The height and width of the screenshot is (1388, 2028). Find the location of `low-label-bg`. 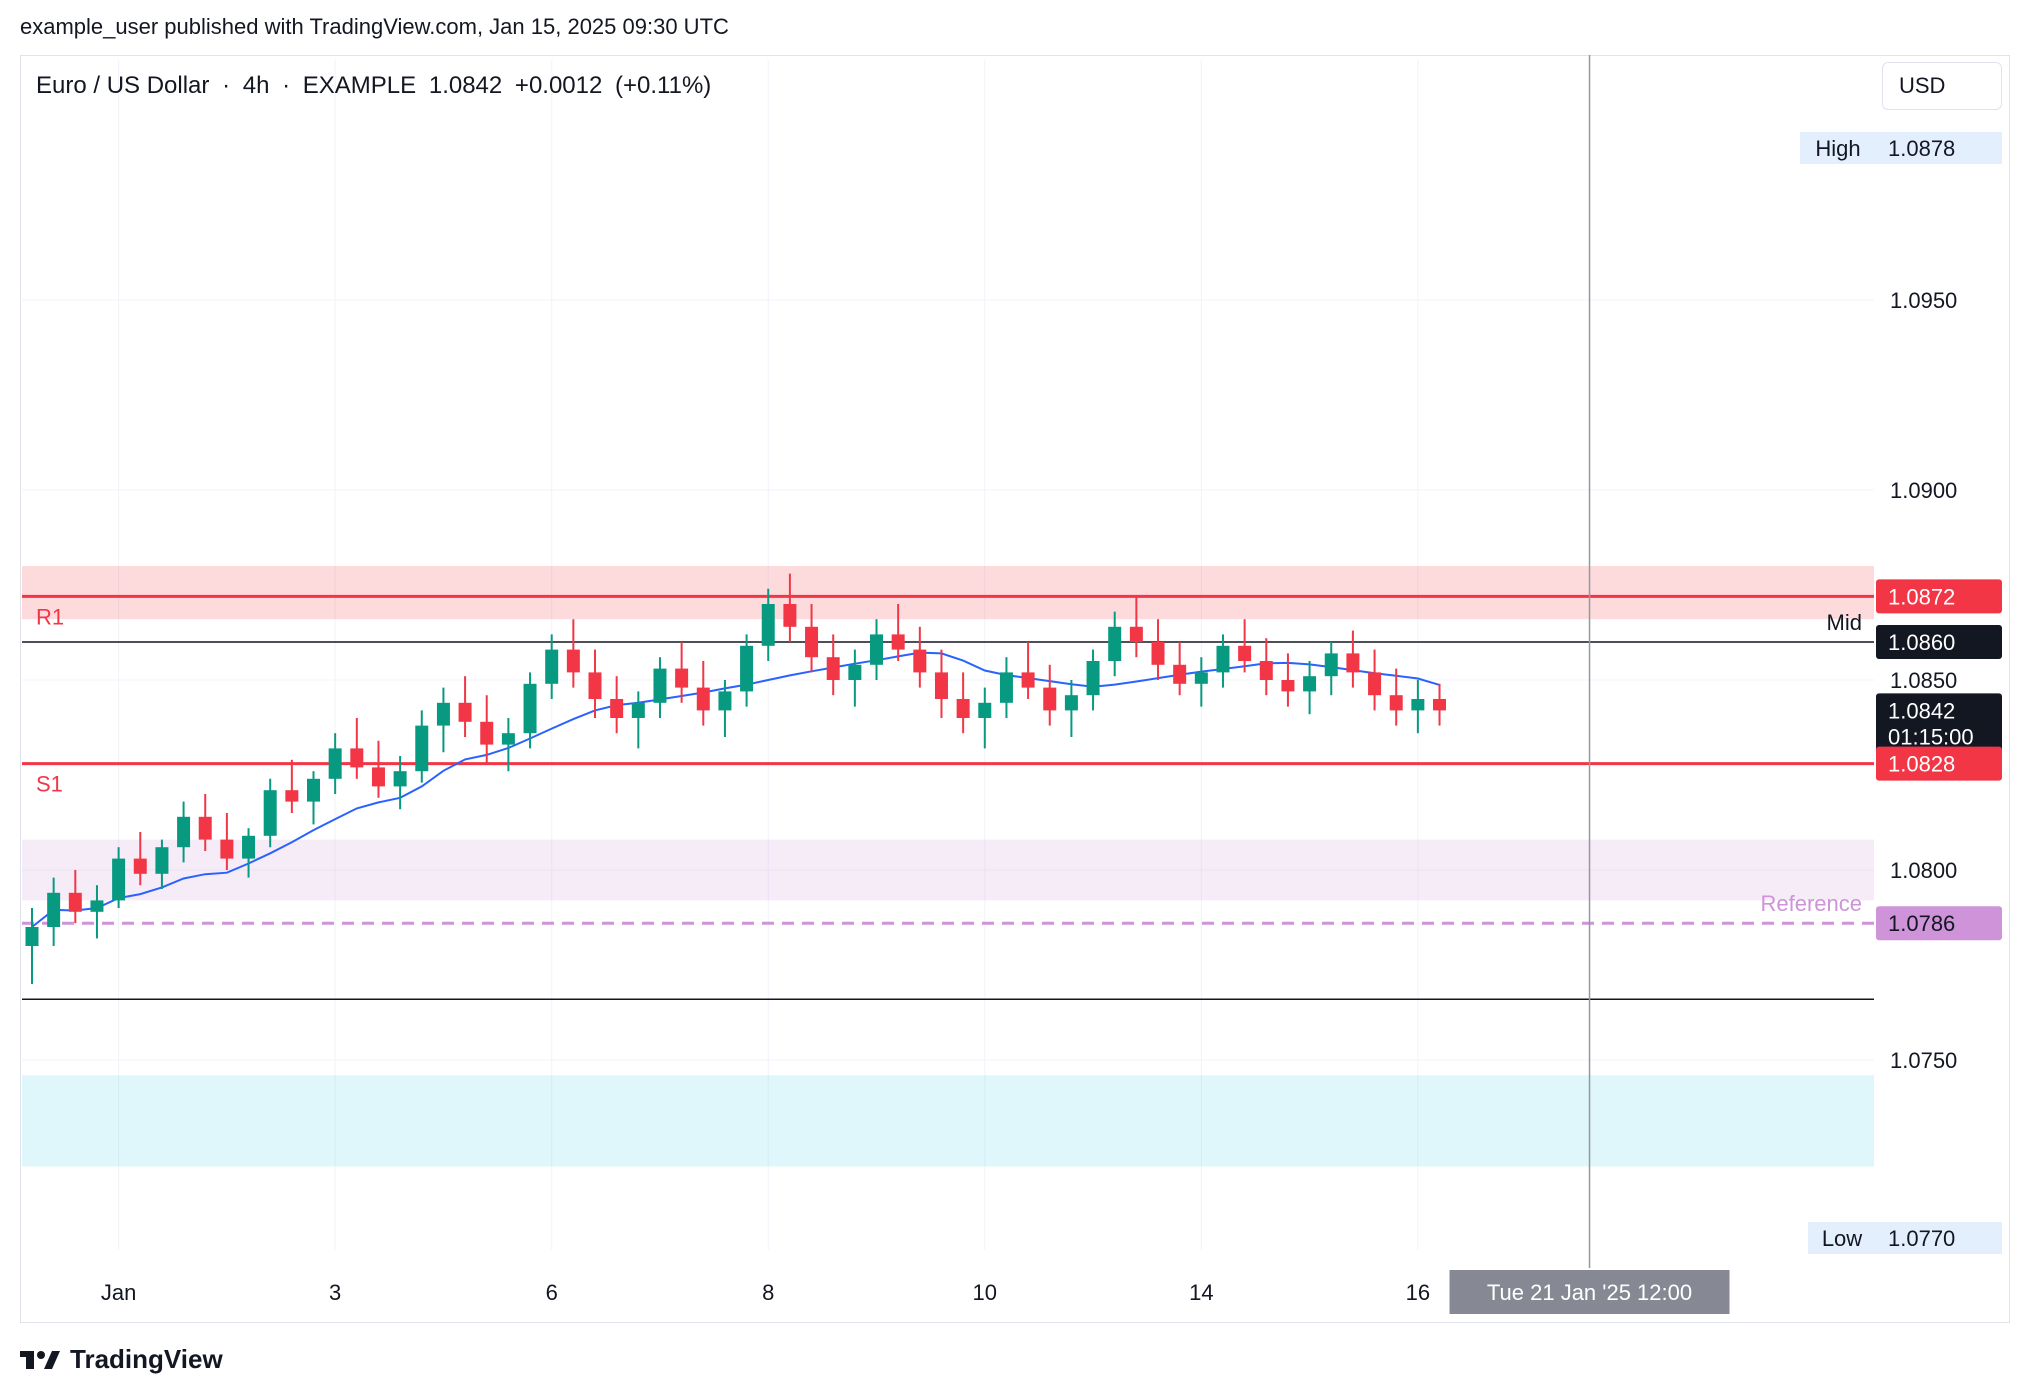

low-label-bg is located at coordinates (1842, 1238).